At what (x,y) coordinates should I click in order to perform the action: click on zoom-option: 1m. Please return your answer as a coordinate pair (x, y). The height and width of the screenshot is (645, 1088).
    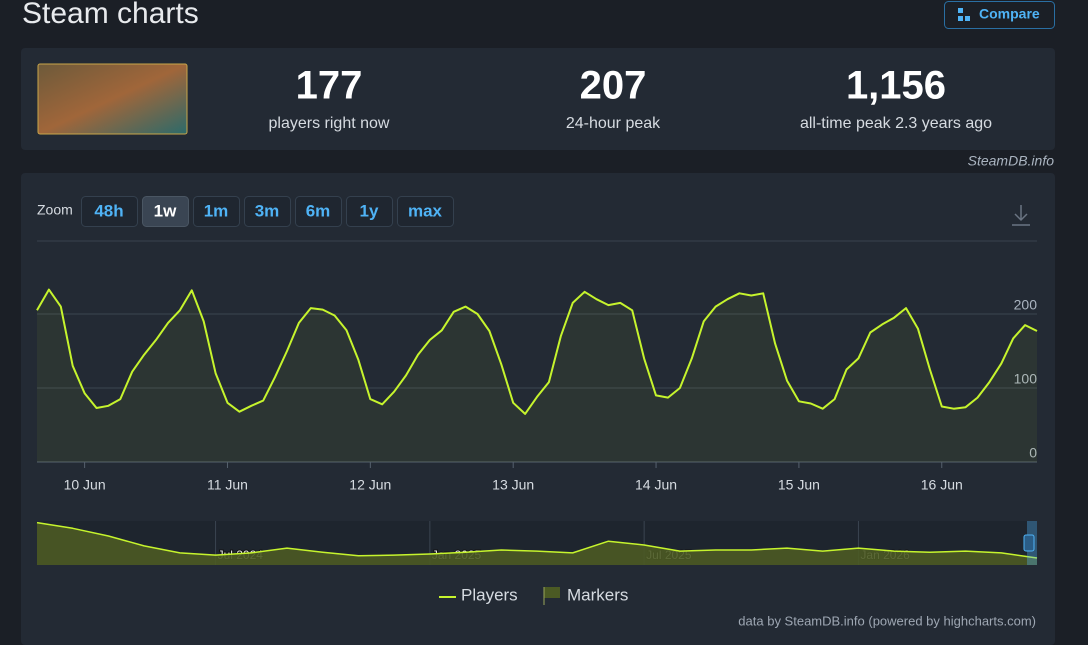
    Looking at the image, I should click on (216, 210).